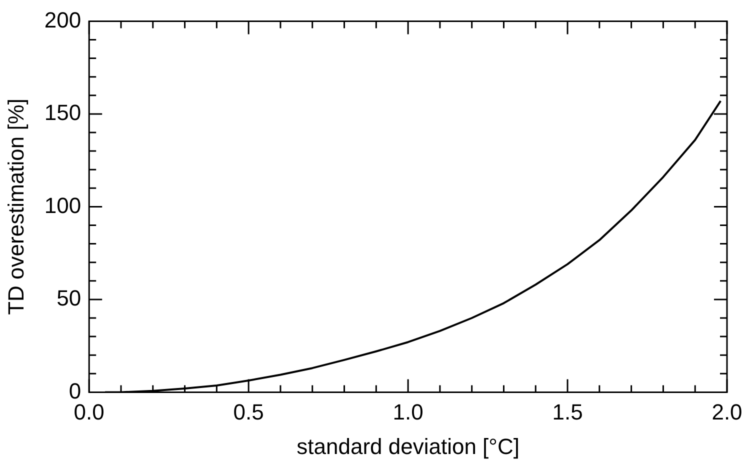  Describe the element at coordinates (63, 19) in the screenshot. I see `y-tick-label: 200` at that location.